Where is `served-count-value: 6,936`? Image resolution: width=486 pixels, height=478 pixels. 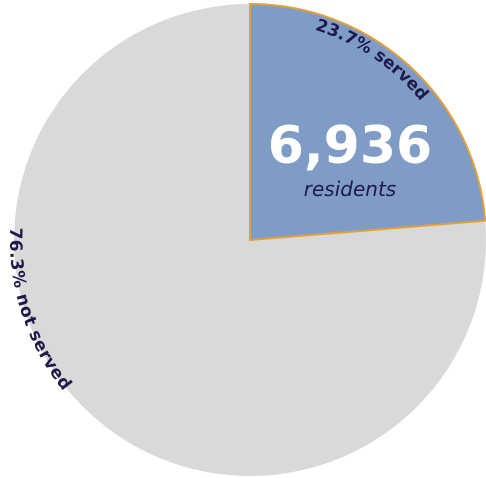
served-count-value: 6,936 is located at coordinates (350, 146).